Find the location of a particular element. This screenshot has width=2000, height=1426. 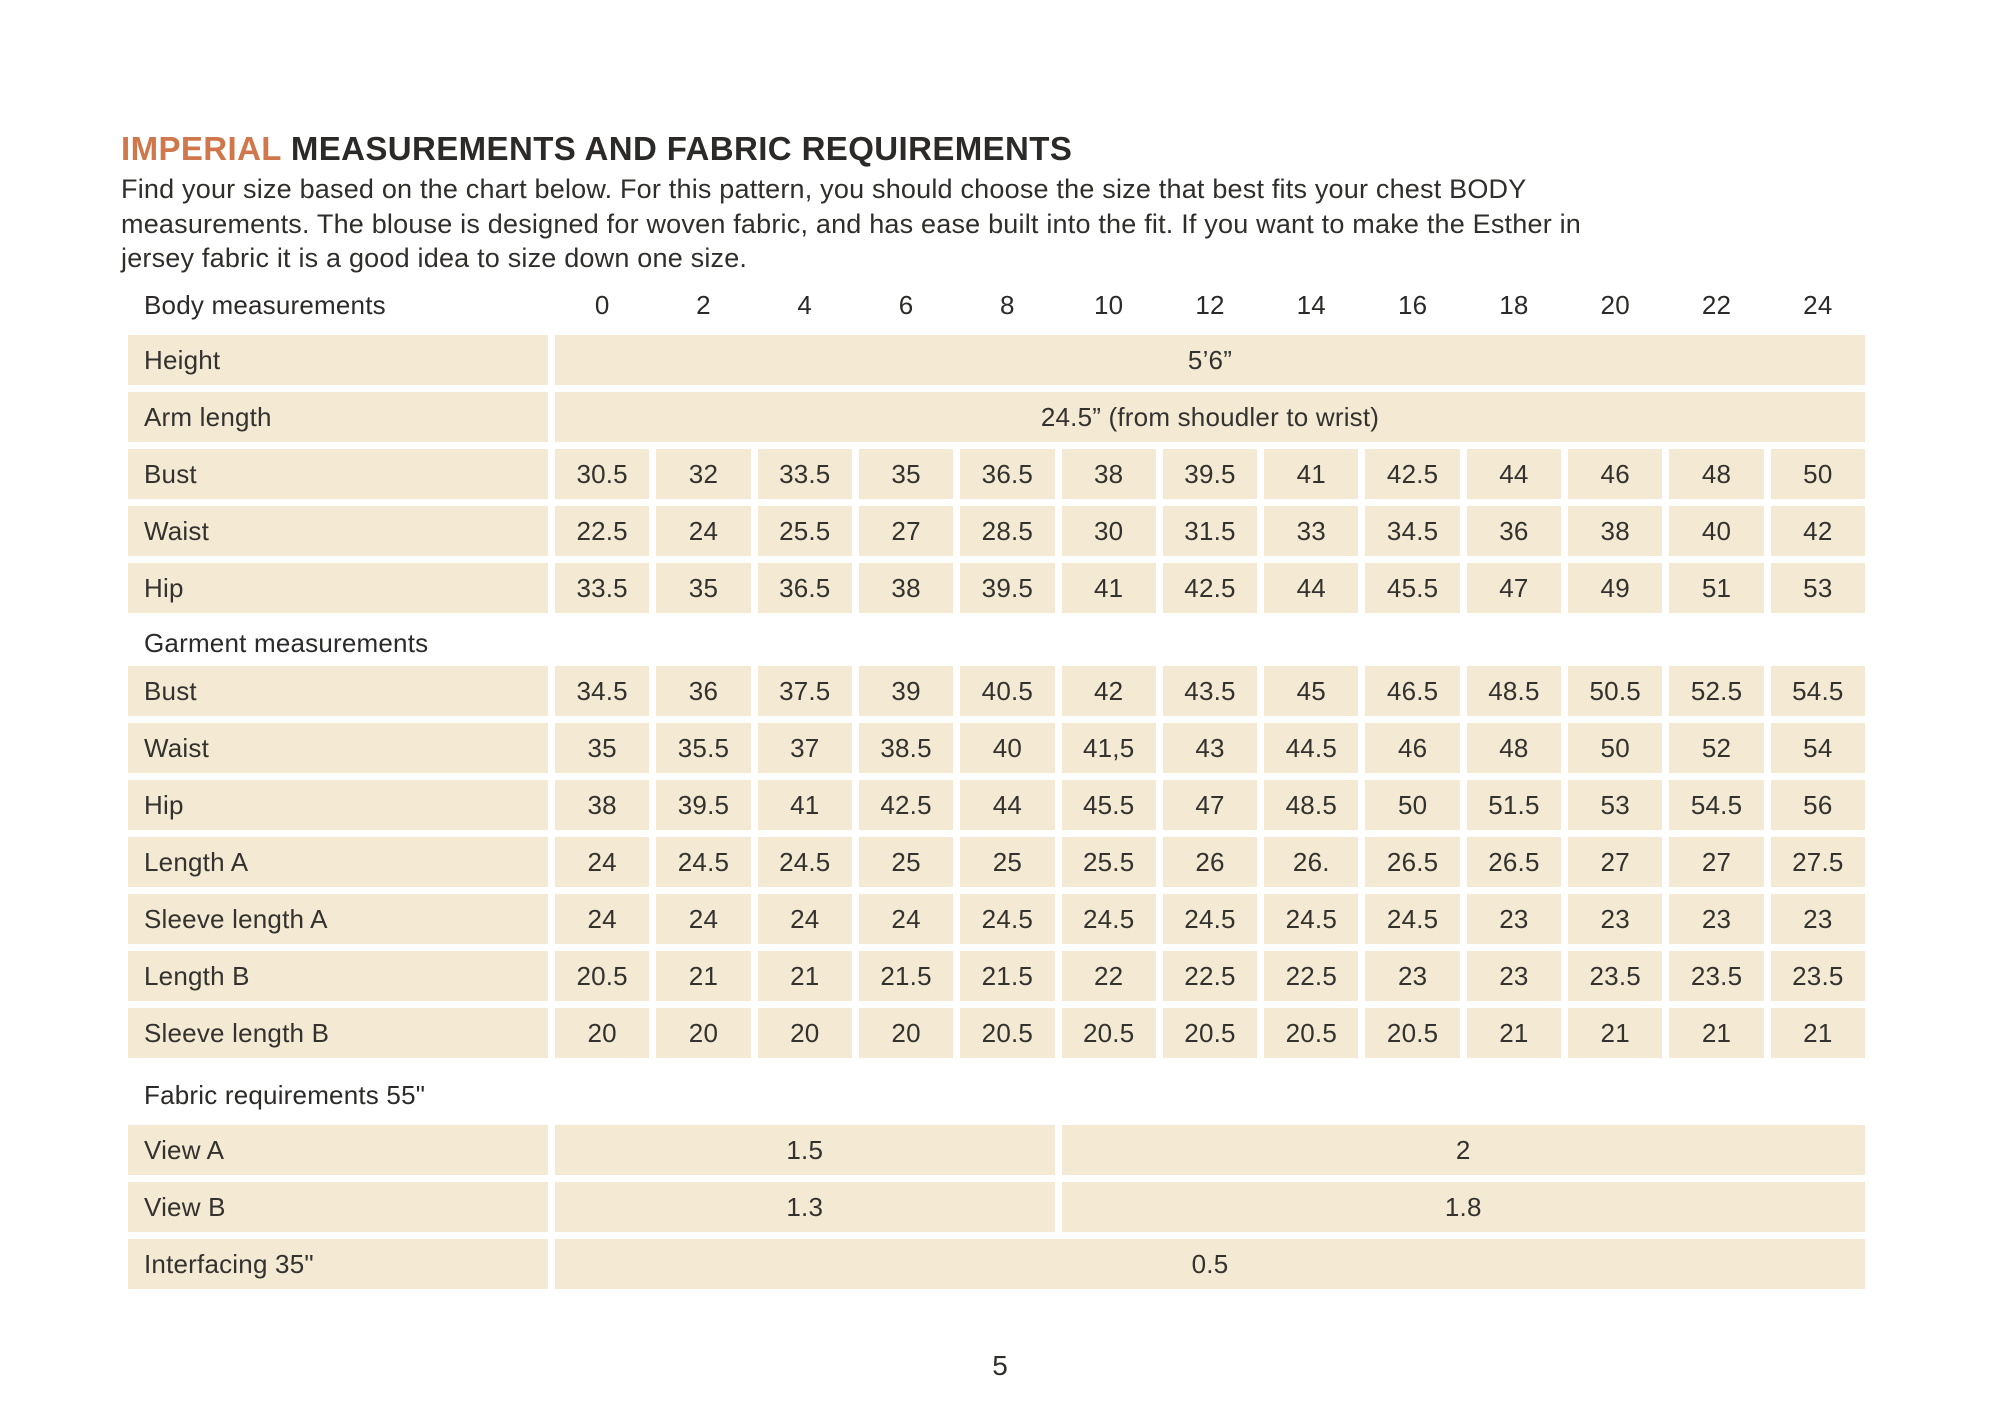

value-cell: 34.5 is located at coordinates (1412, 531).